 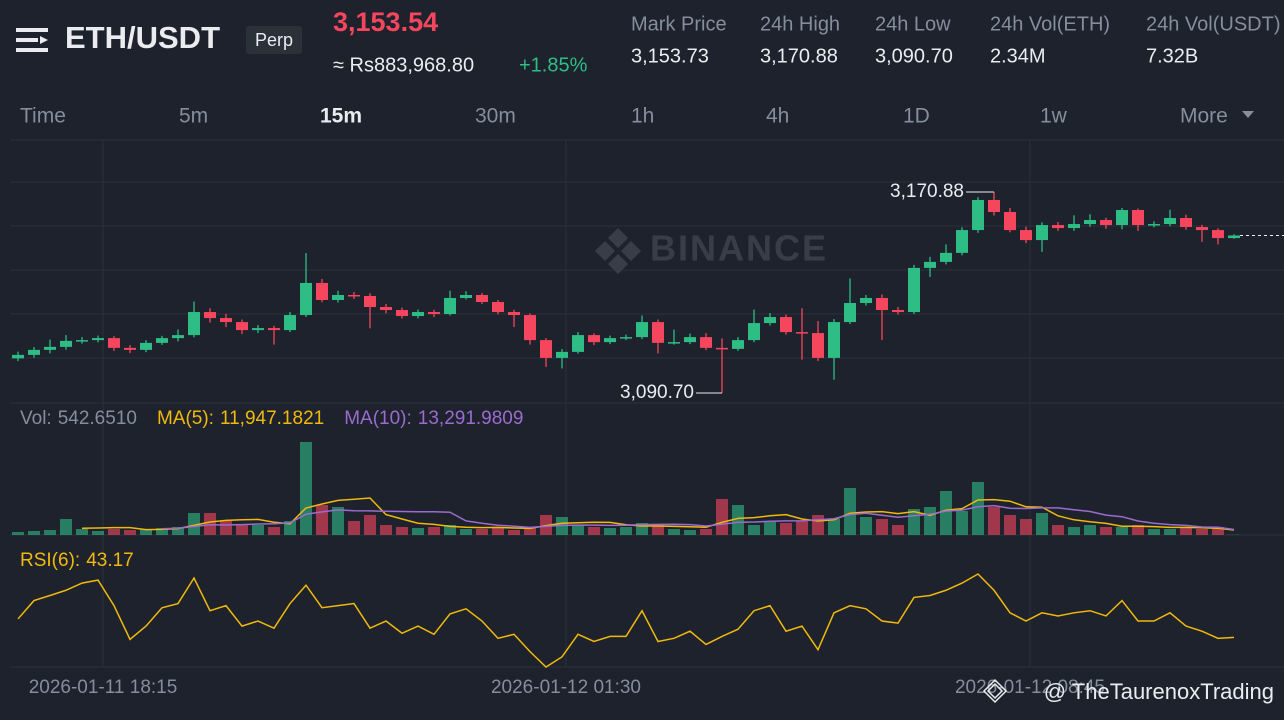 What do you see at coordinates (657, 392) in the screenshot?
I see `low-label: 3,090.70` at bounding box center [657, 392].